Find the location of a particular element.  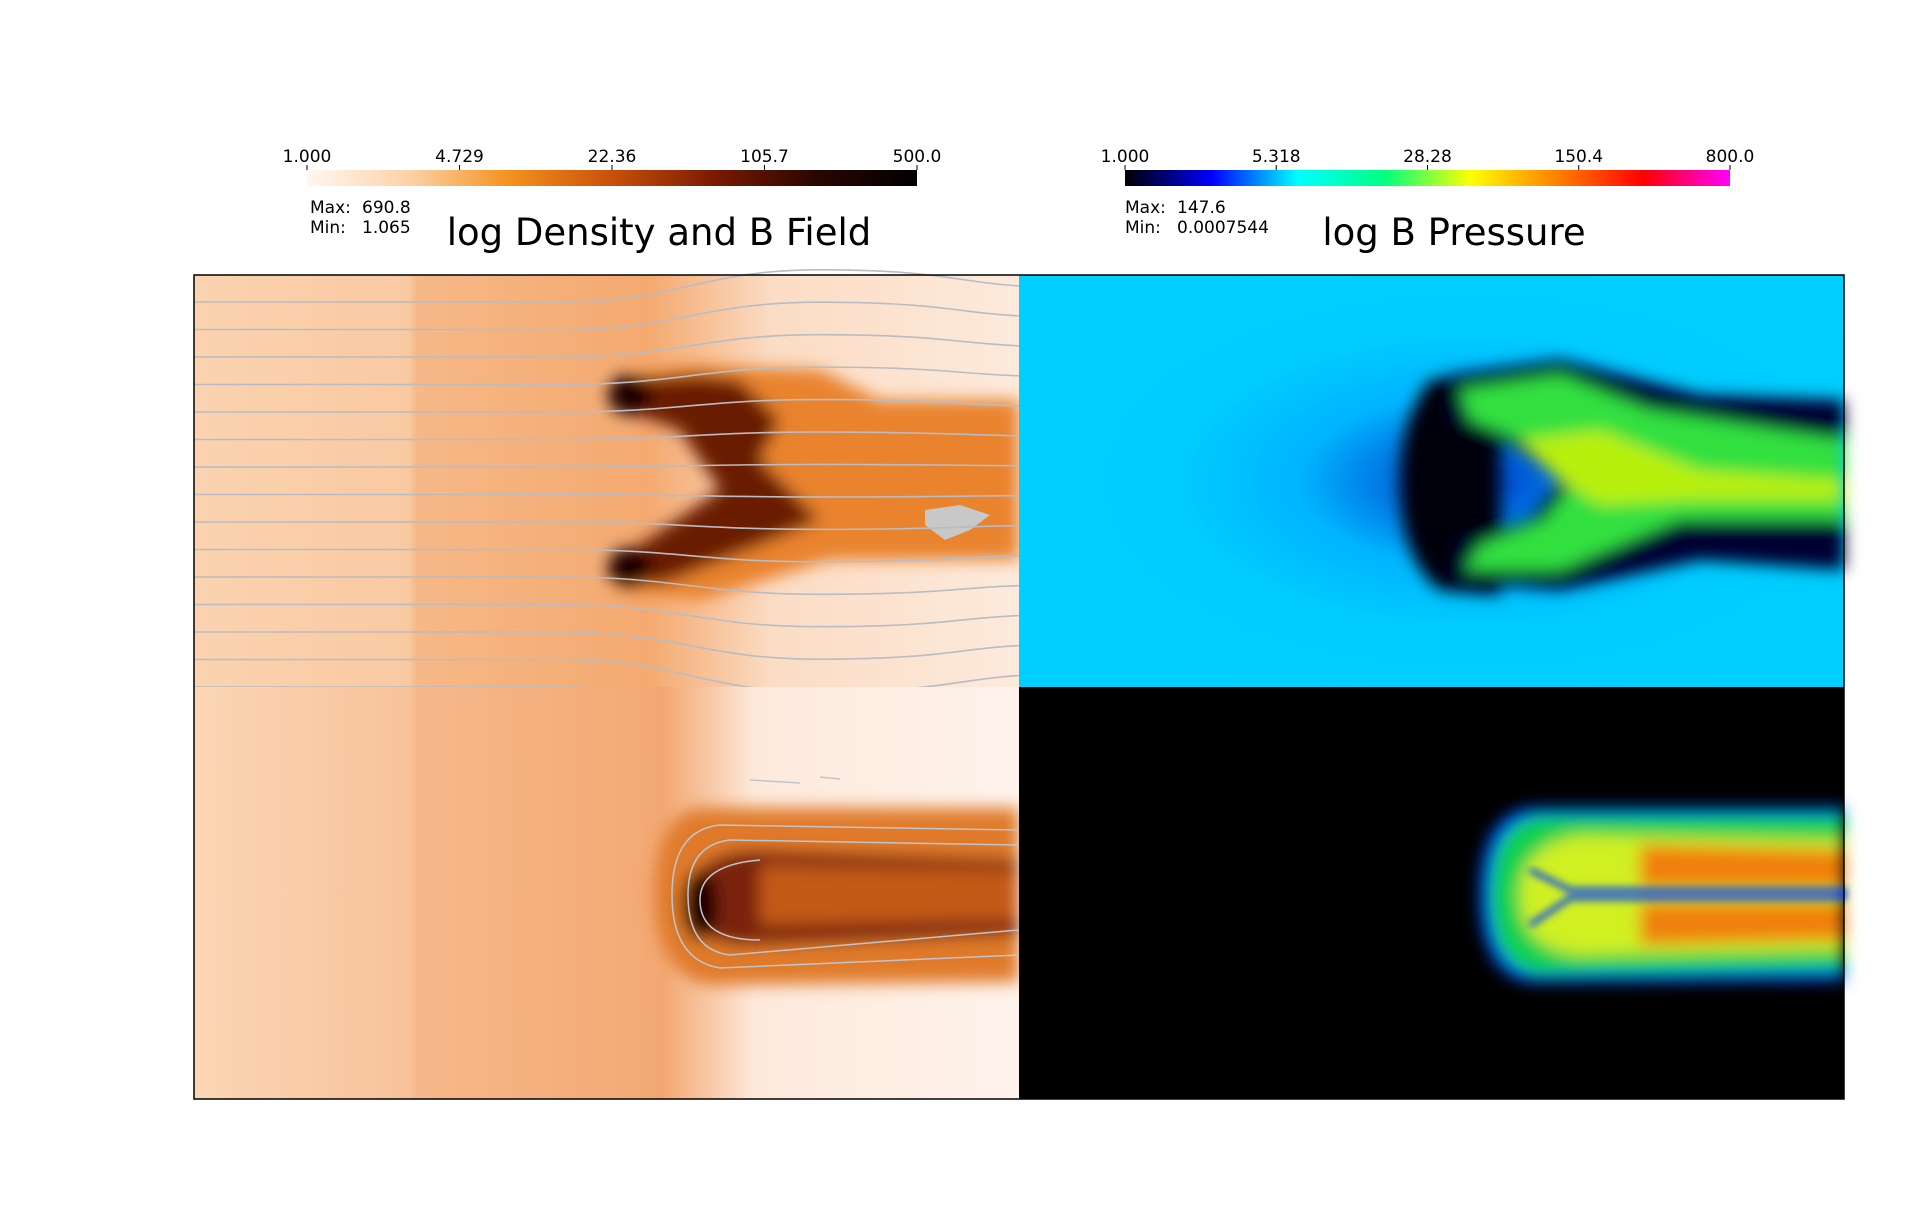

colorbar-tick-label: 800.0 is located at coordinates (1730, 157).